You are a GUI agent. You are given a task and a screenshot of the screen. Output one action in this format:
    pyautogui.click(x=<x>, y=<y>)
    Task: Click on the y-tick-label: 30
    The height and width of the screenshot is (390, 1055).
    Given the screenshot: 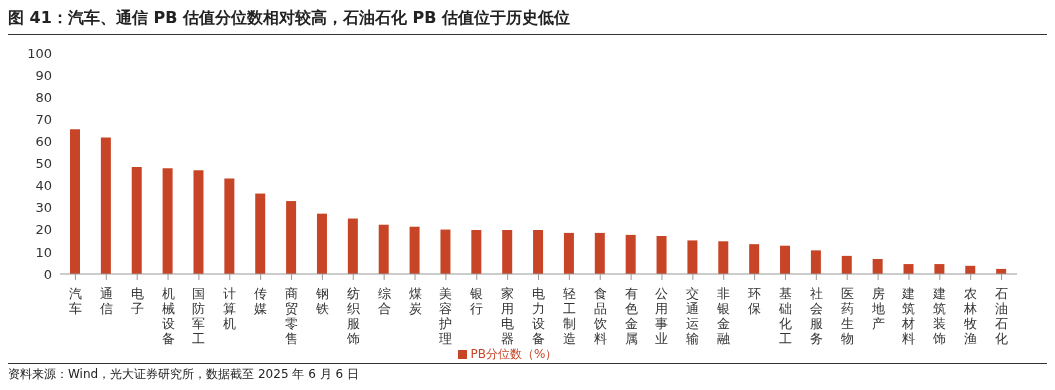 What is the action you would take?
    pyautogui.click(x=43, y=208)
    